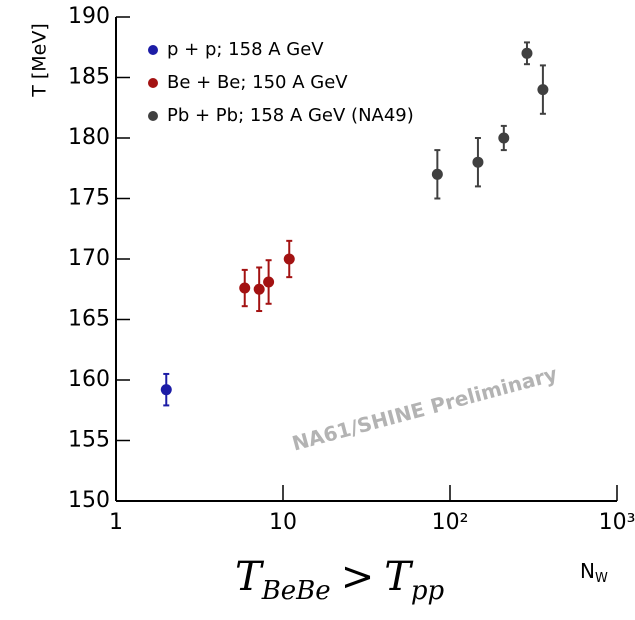 The width and height of the screenshot is (635, 620). What do you see at coordinates (257, 82) in the screenshot?
I see `legend-label: Be + Be; 150 A GeV` at bounding box center [257, 82].